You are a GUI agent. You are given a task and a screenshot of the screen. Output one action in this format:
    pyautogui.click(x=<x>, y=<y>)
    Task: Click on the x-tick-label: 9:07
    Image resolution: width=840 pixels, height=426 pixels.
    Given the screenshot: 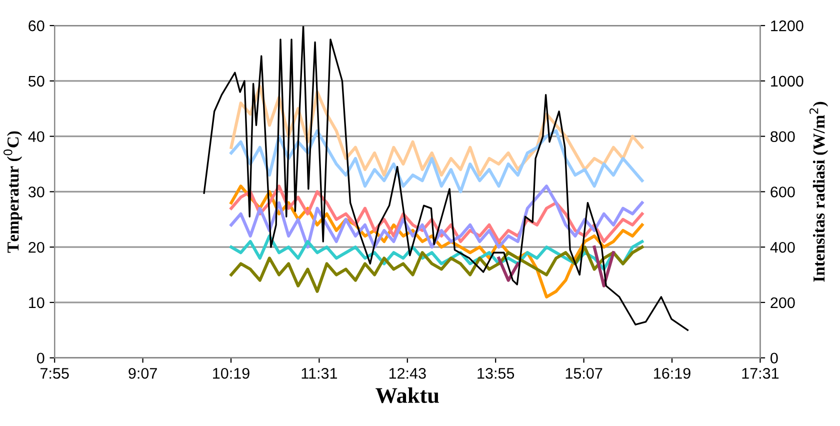 What is the action you would take?
    pyautogui.click(x=142, y=373)
    